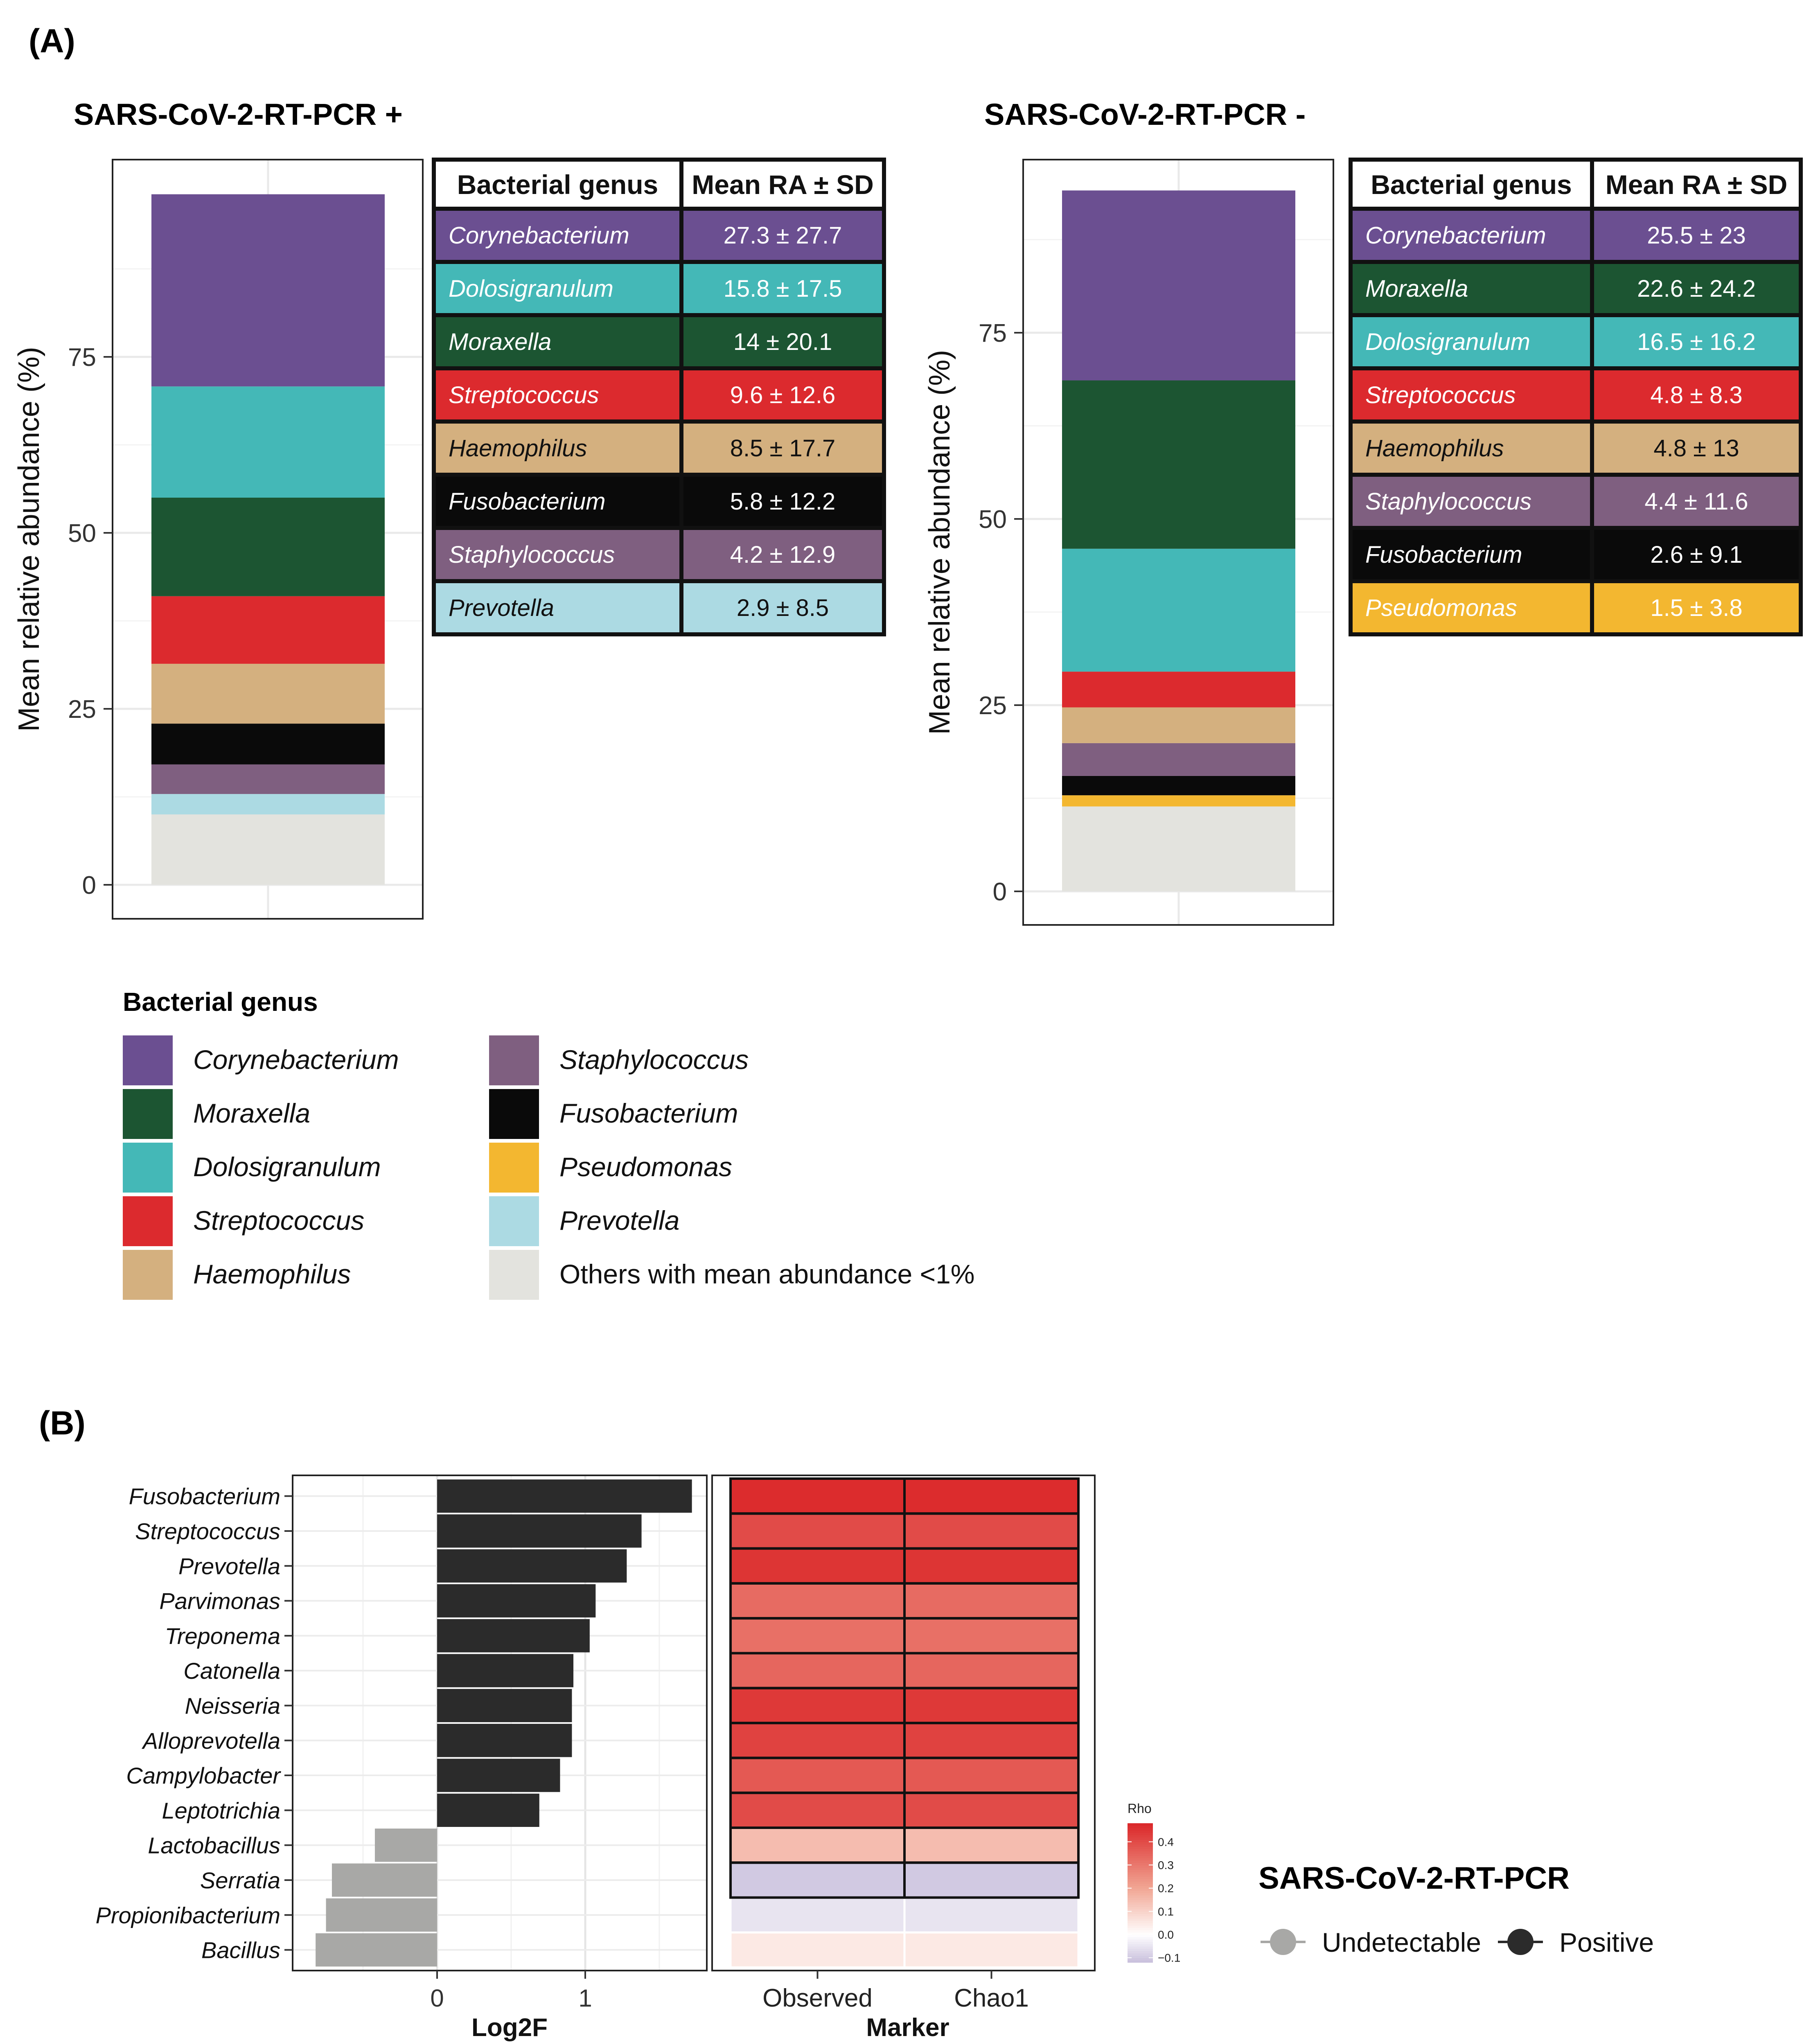  What do you see at coordinates (1166, 1842) in the screenshot?
I see `colorbar-tick-label: 0.4` at bounding box center [1166, 1842].